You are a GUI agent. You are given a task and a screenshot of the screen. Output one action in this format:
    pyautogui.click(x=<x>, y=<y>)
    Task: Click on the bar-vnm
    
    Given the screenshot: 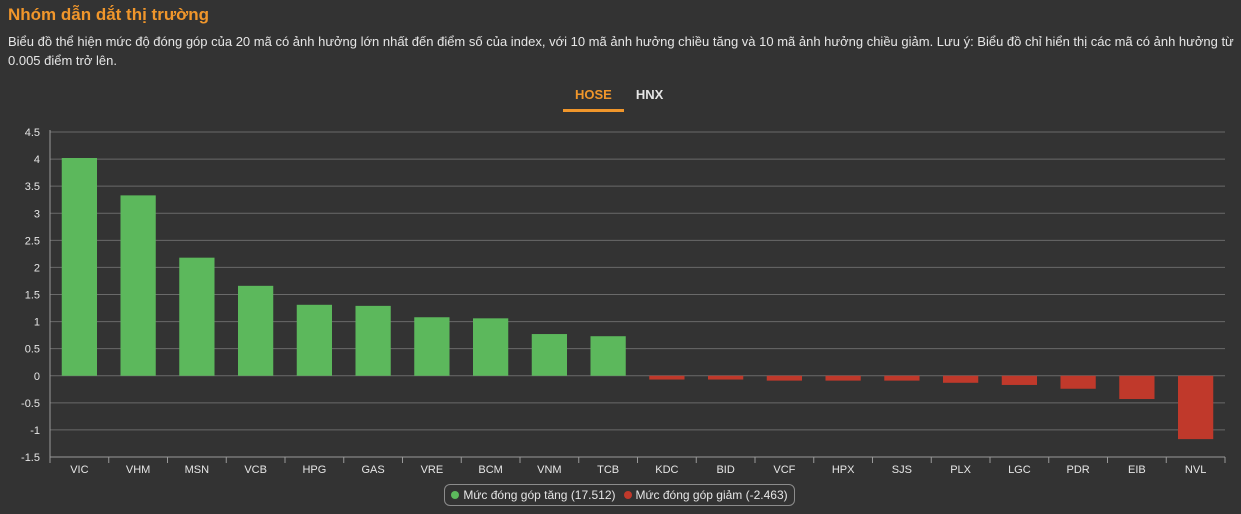 What is the action you would take?
    pyautogui.click(x=549, y=355)
    